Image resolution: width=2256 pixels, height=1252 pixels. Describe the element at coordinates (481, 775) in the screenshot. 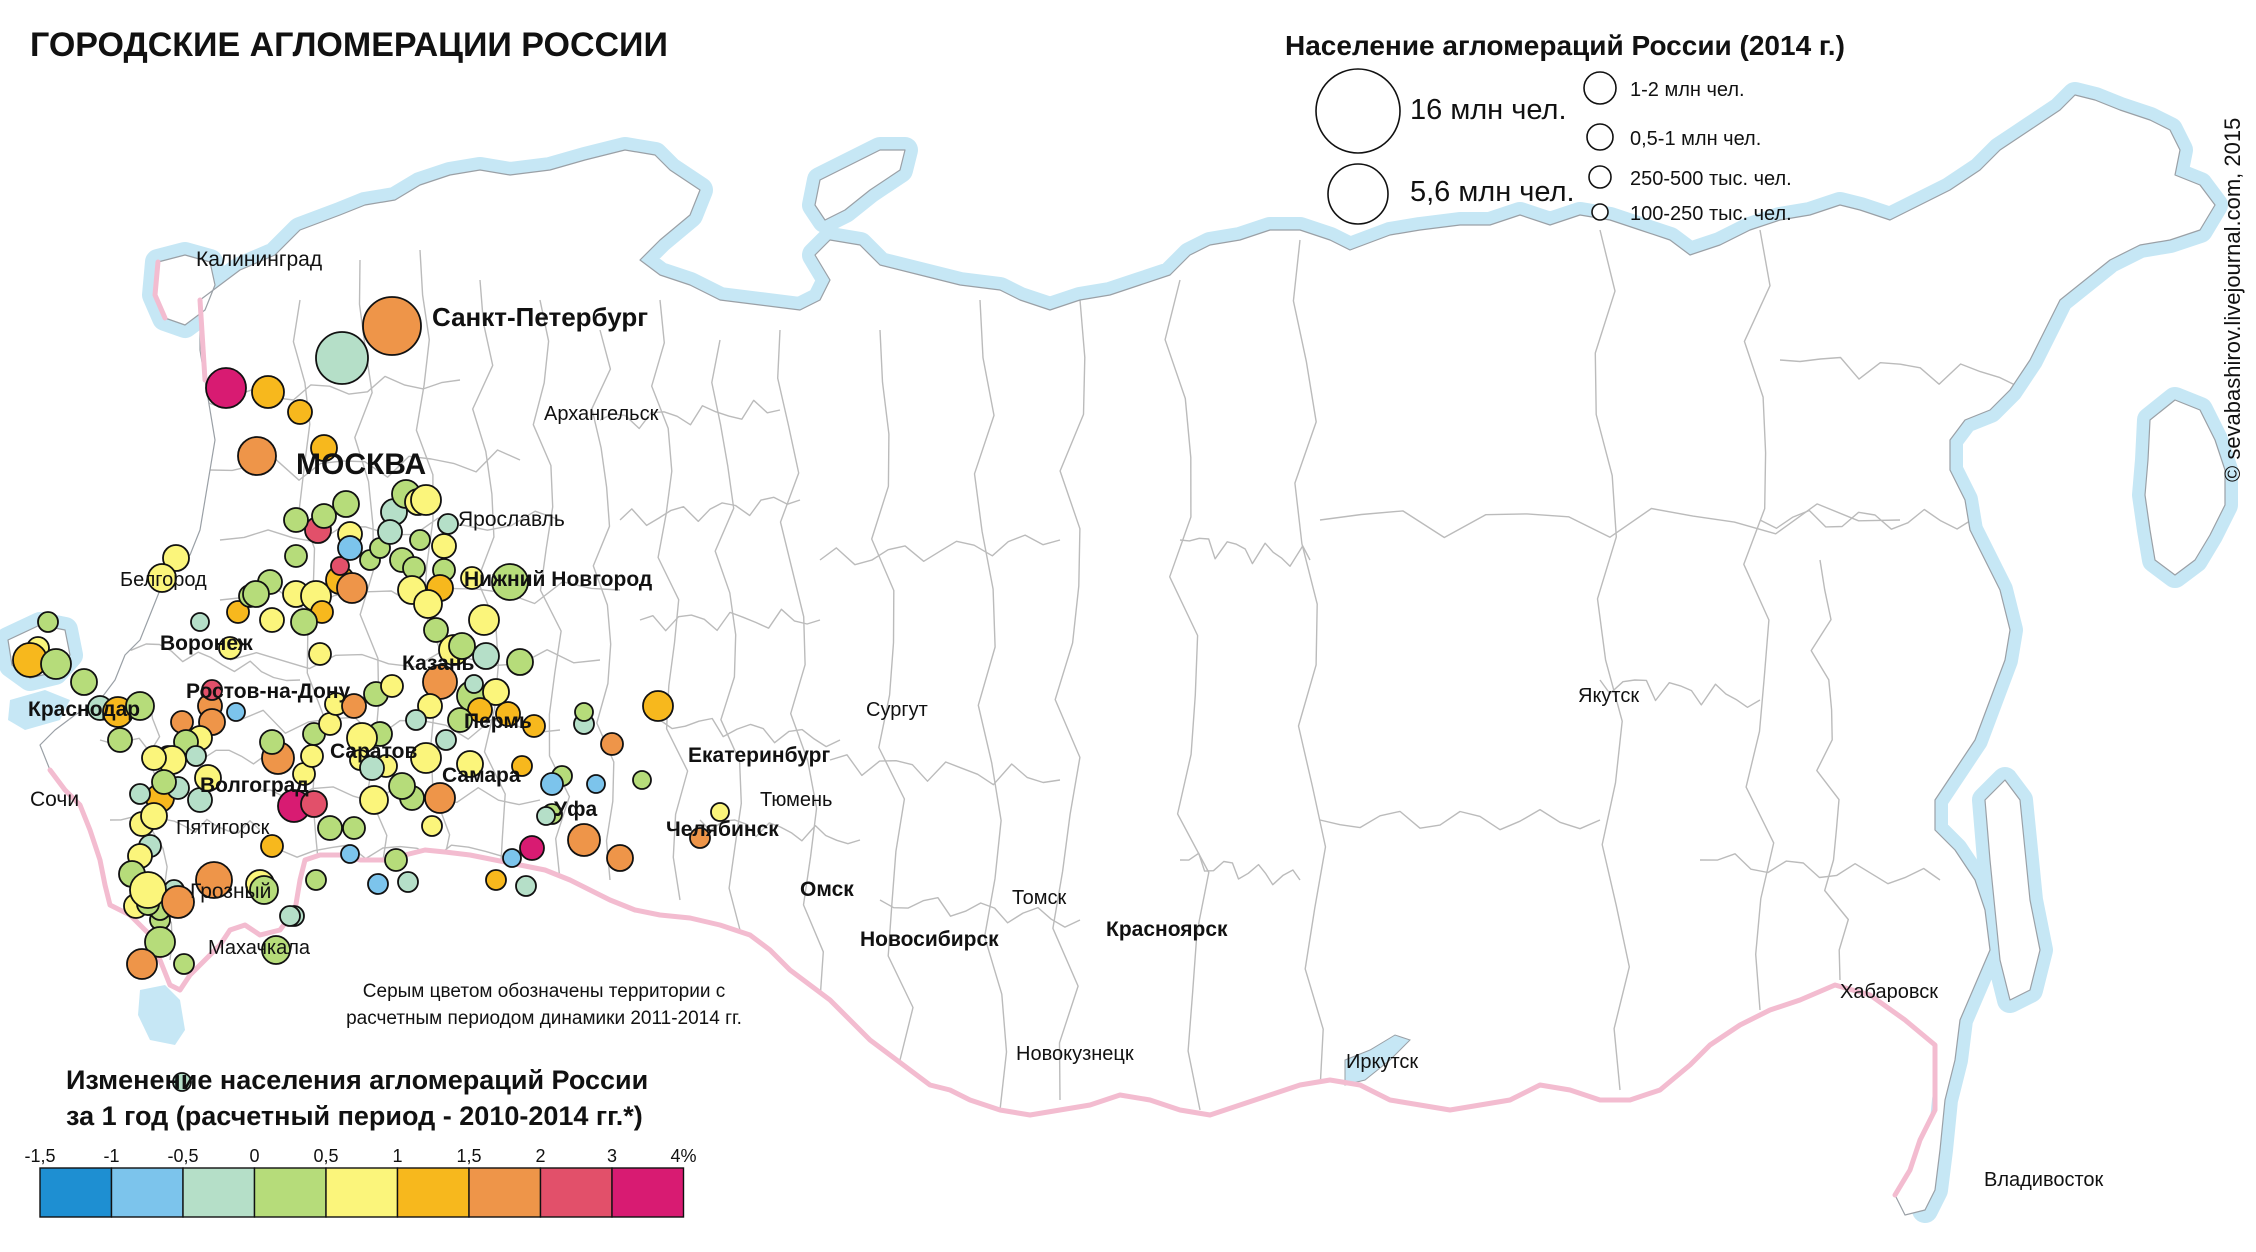

I see `city-label: Самара` at that location.